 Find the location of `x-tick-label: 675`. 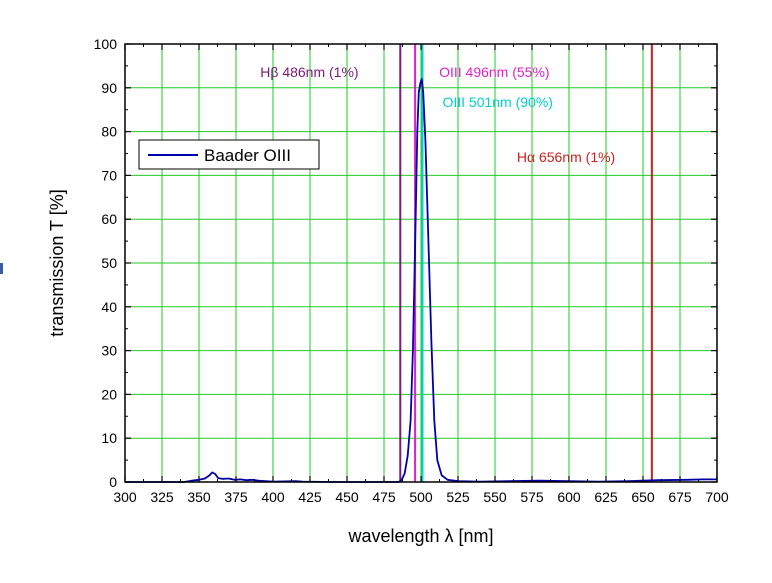

x-tick-label: 675 is located at coordinates (680, 497).